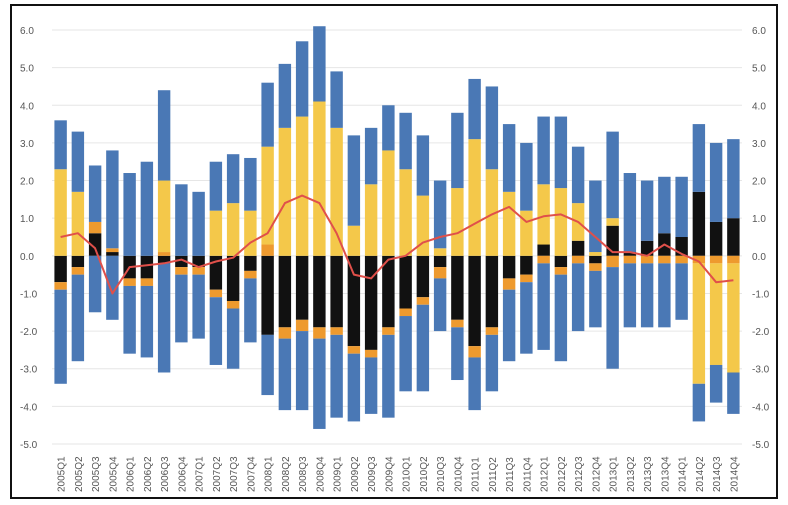  Describe the element at coordinates (458, 474) in the screenshot. I see `x-tick-label: 2010Q4` at that location.